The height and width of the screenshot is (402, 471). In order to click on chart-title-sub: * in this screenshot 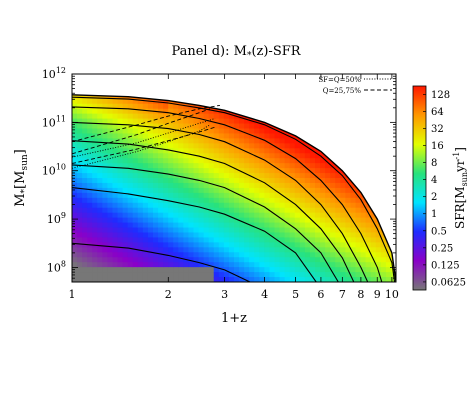, I will do `click(249, 56)`.